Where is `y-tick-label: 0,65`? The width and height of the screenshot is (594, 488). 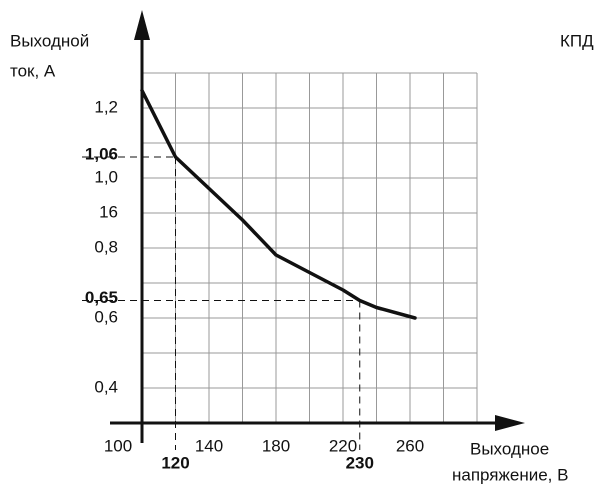 y-tick-label: 0,65 is located at coordinates (101, 297).